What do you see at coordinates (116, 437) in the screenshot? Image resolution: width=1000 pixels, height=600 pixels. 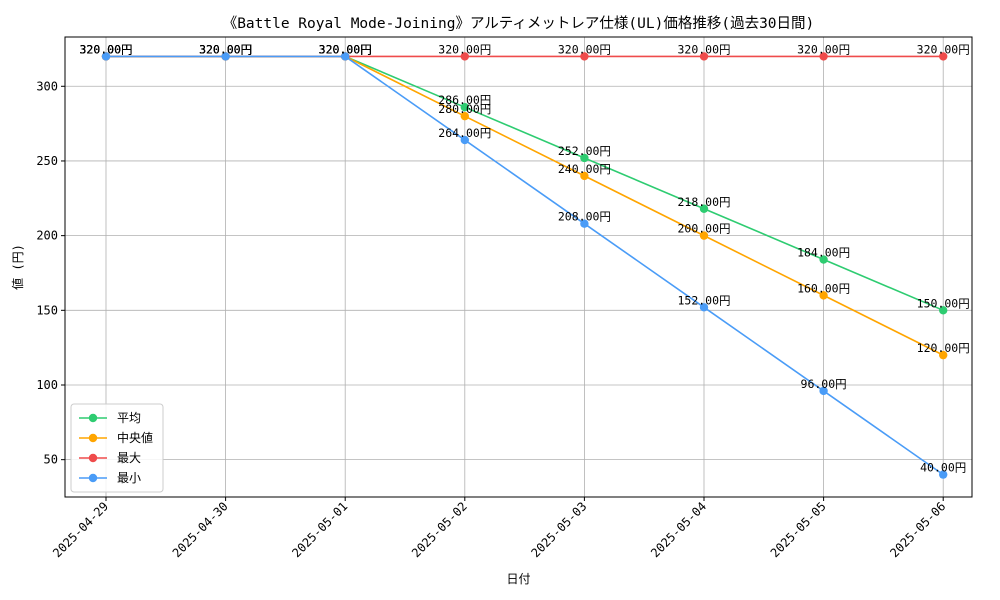 I see `legend-item: 中央値` at bounding box center [116, 437].